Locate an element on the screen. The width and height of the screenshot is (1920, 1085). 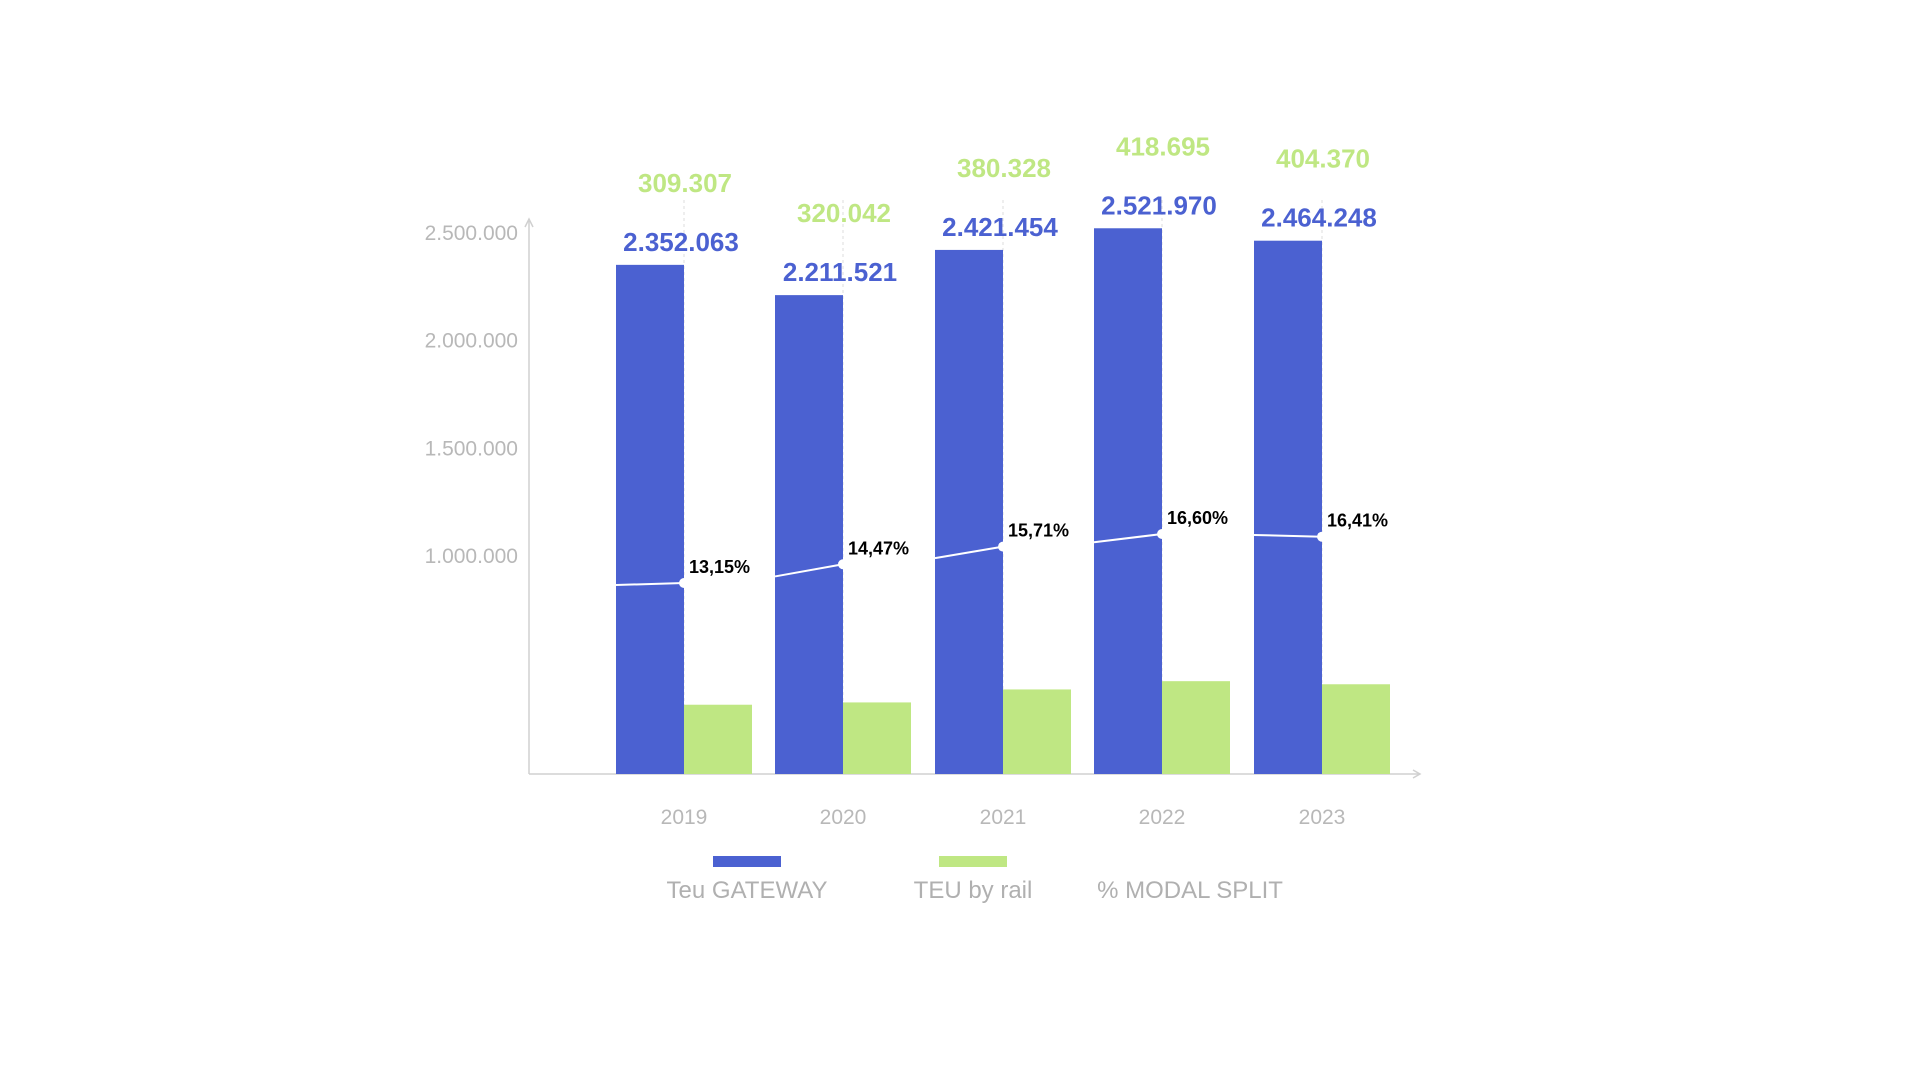
modal-split-label: 16,60% is located at coordinates (1197, 518).